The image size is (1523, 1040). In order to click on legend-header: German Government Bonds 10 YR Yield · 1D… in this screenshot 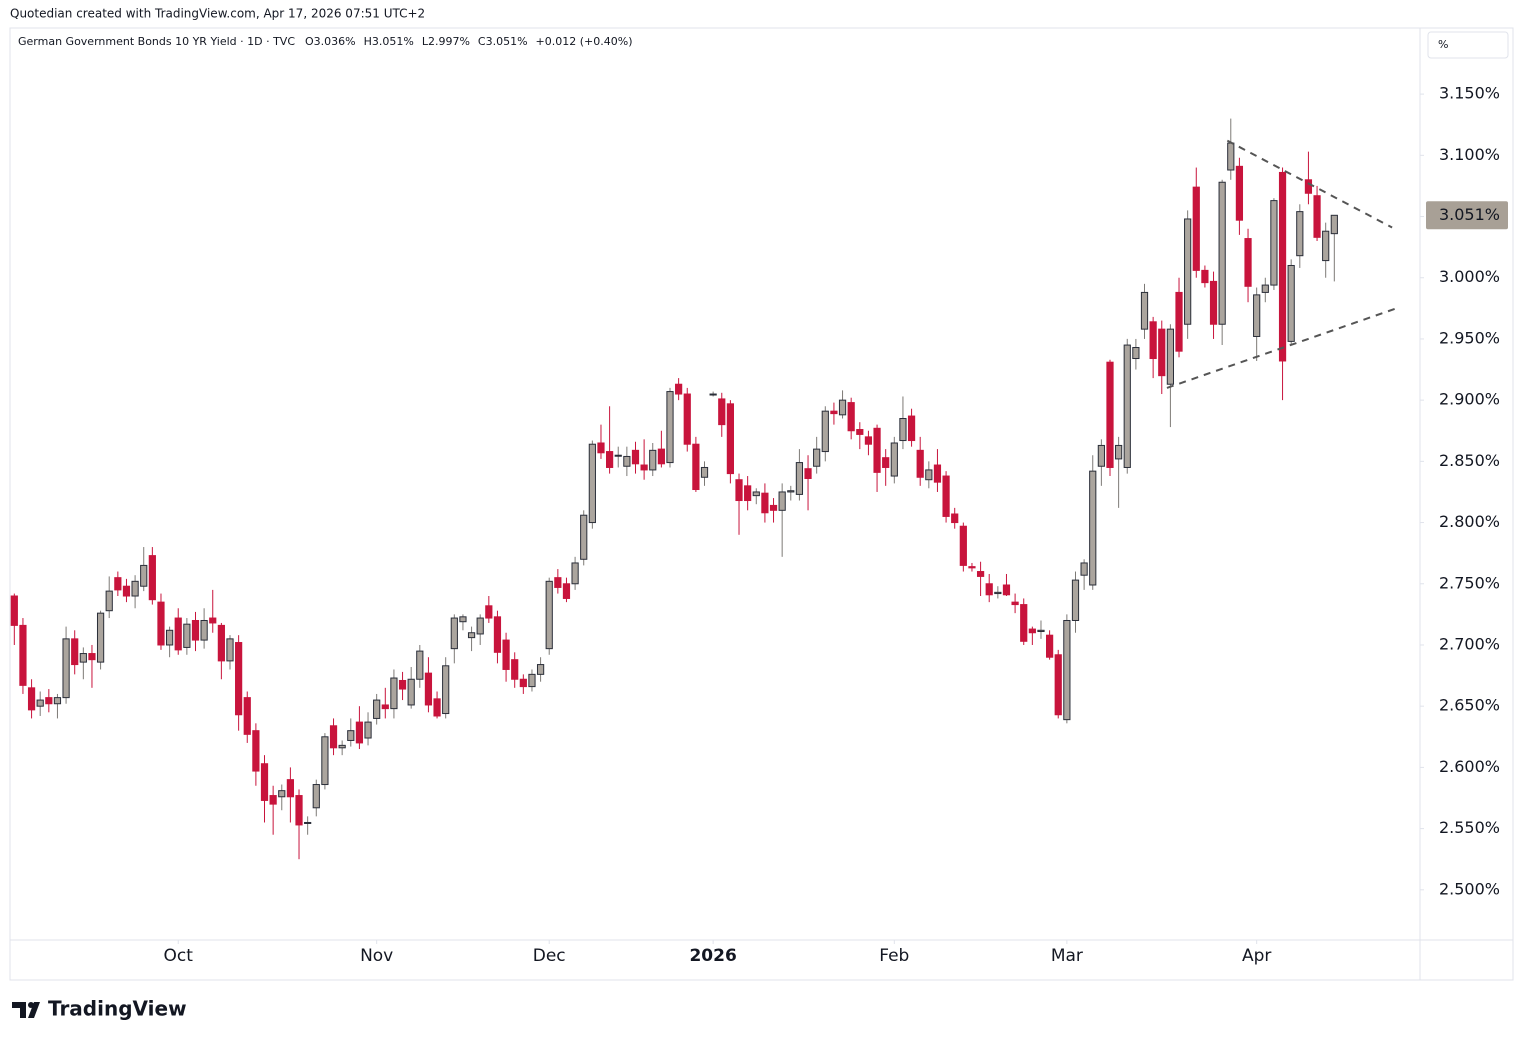, I will do `click(325, 41)`.